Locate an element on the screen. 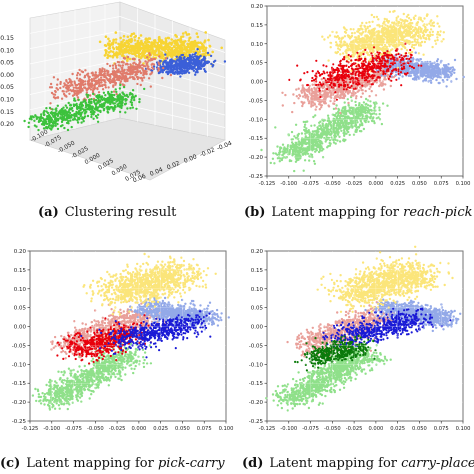  z-tick-label: 0.05 is located at coordinates (7, 63).